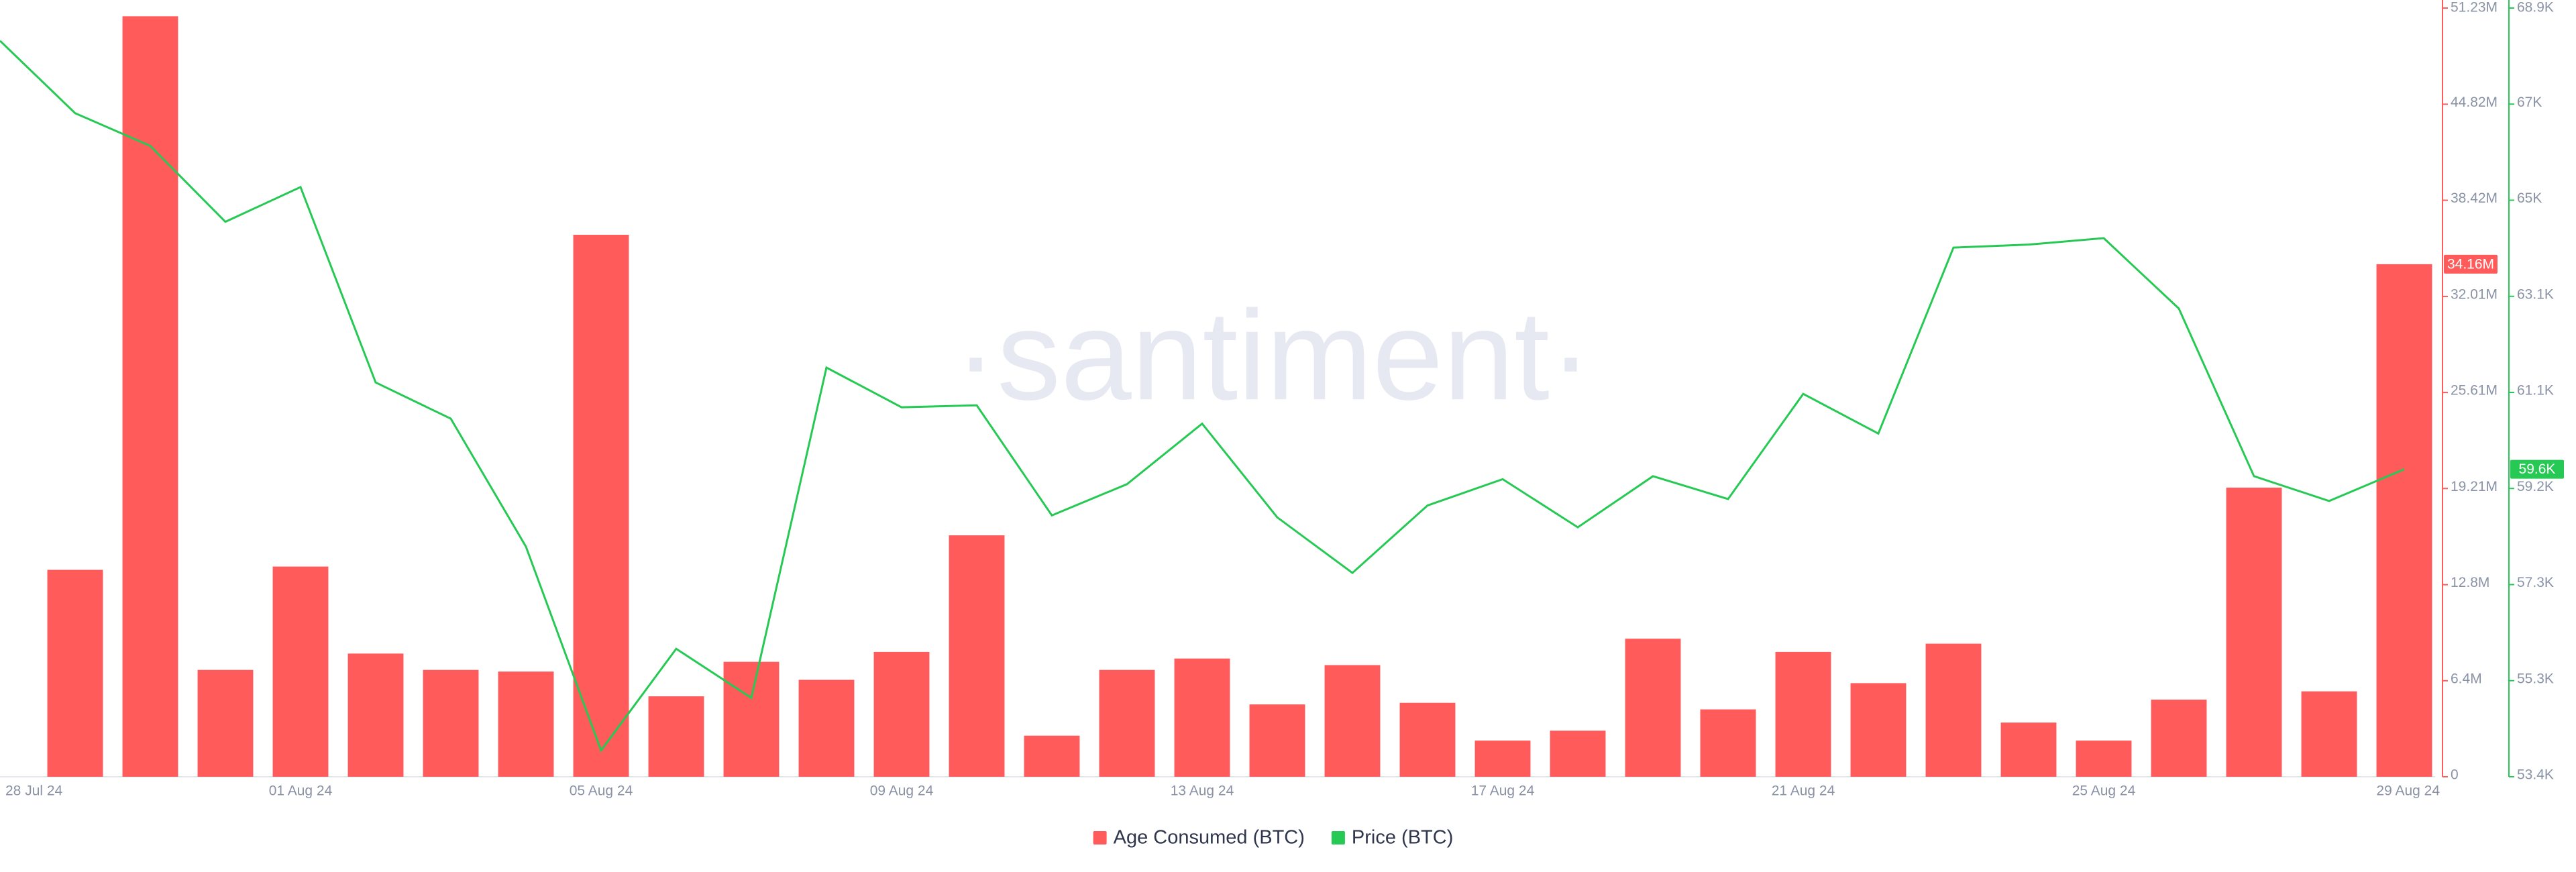  I want to click on x-tick-label: 29 Aug 24, so click(2408, 791).